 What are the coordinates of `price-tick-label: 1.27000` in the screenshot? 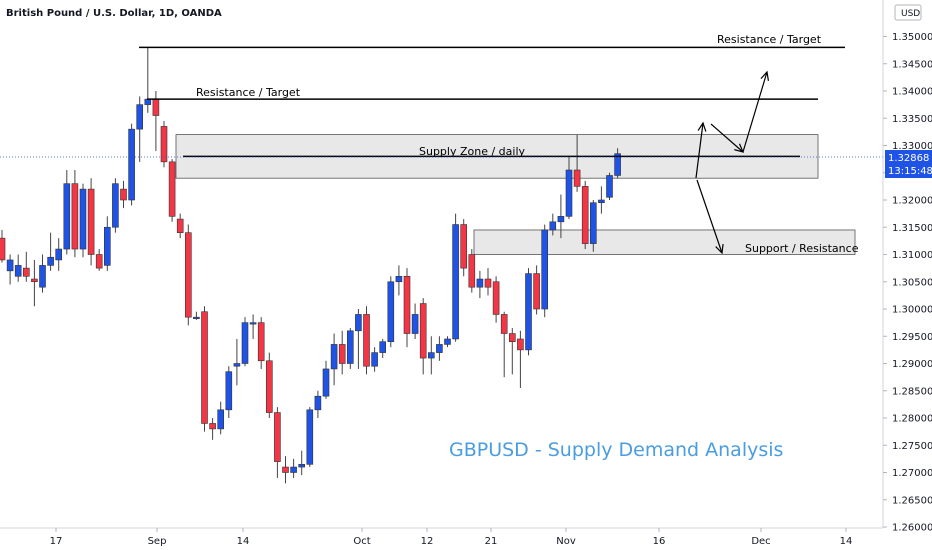 It's located at (912, 473).